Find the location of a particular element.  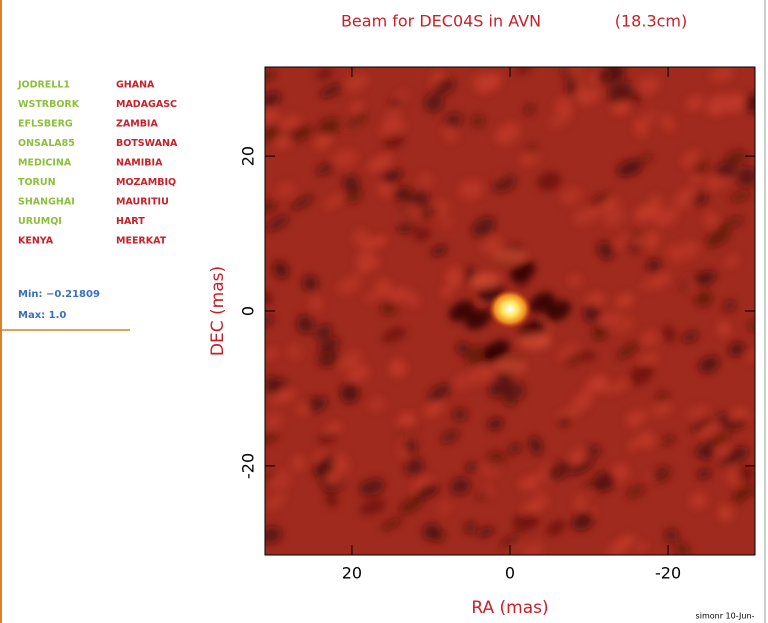

y-tick-label: 20 is located at coordinates (248, 156).